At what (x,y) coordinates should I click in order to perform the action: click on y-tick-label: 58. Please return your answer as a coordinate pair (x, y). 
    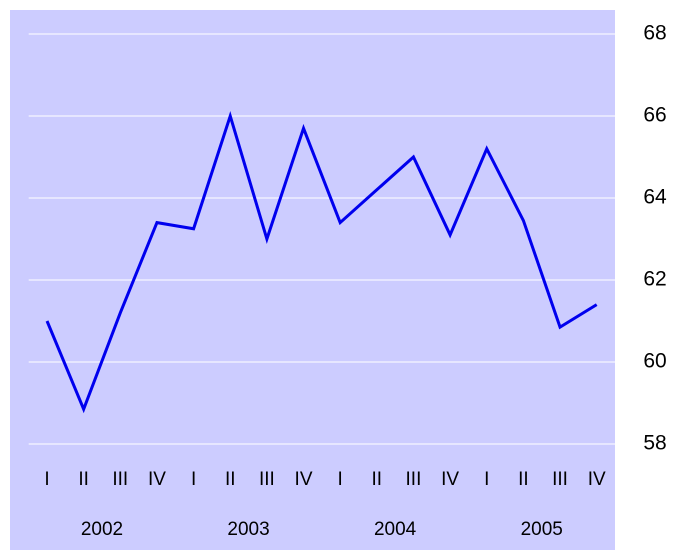
    Looking at the image, I should click on (654, 443).